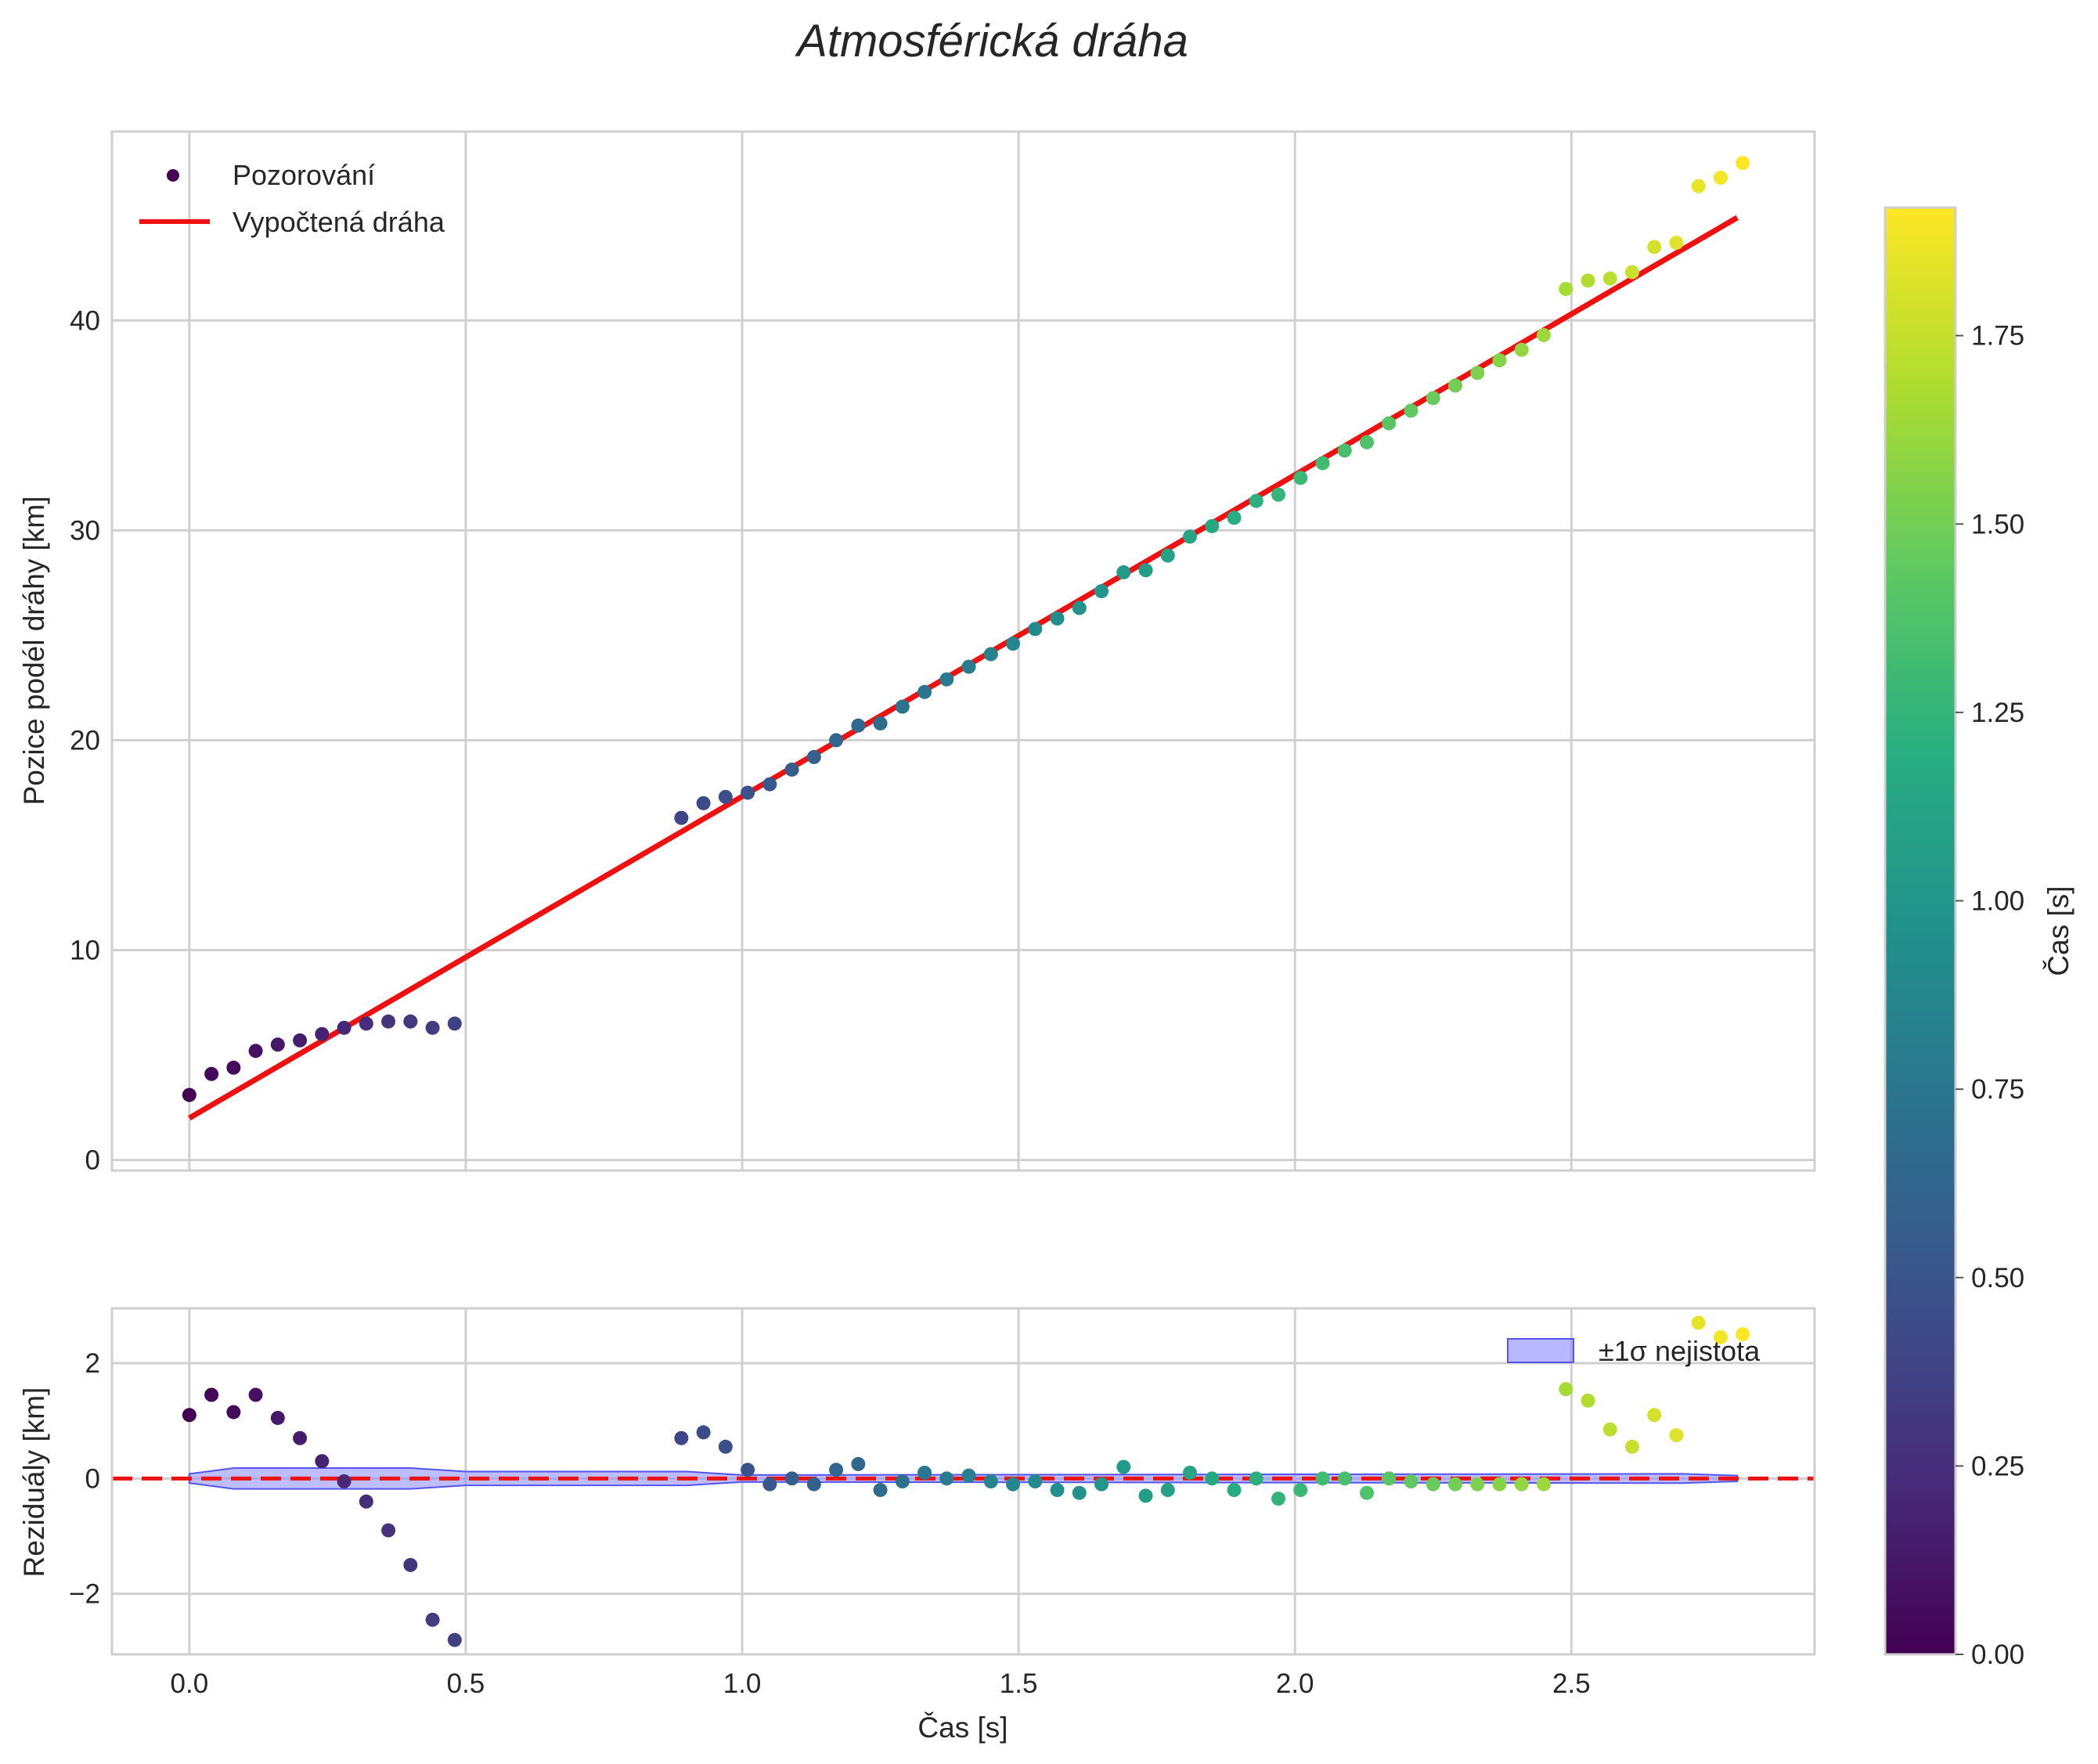  What do you see at coordinates (1921, 931) in the screenshot?
I see `colorbar-gradient` at bounding box center [1921, 931].